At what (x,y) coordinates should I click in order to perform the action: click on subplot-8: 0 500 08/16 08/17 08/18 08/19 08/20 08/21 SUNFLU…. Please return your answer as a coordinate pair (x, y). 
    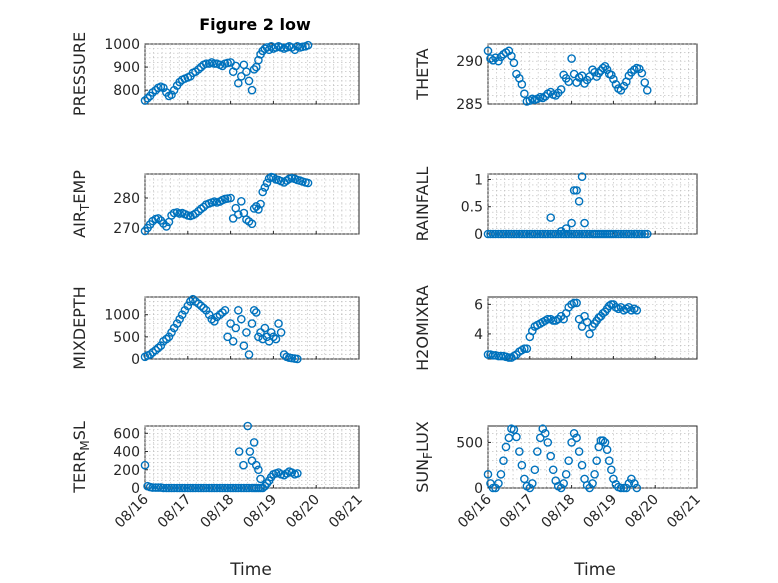
    Looking at the image, I should click on (558, 476).